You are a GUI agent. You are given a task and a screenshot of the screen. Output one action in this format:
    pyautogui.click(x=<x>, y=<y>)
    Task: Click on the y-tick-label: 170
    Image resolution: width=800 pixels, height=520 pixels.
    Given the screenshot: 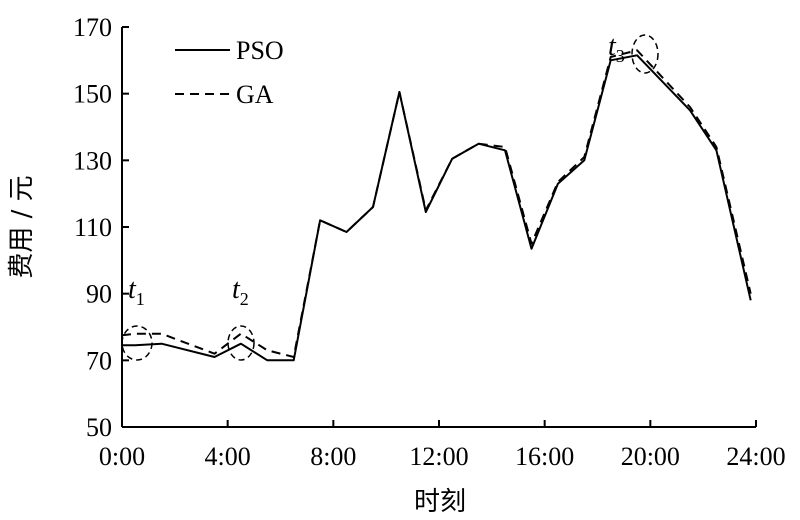 What is the action you would take?
    pyautogui.click(x=92, y=27)
    